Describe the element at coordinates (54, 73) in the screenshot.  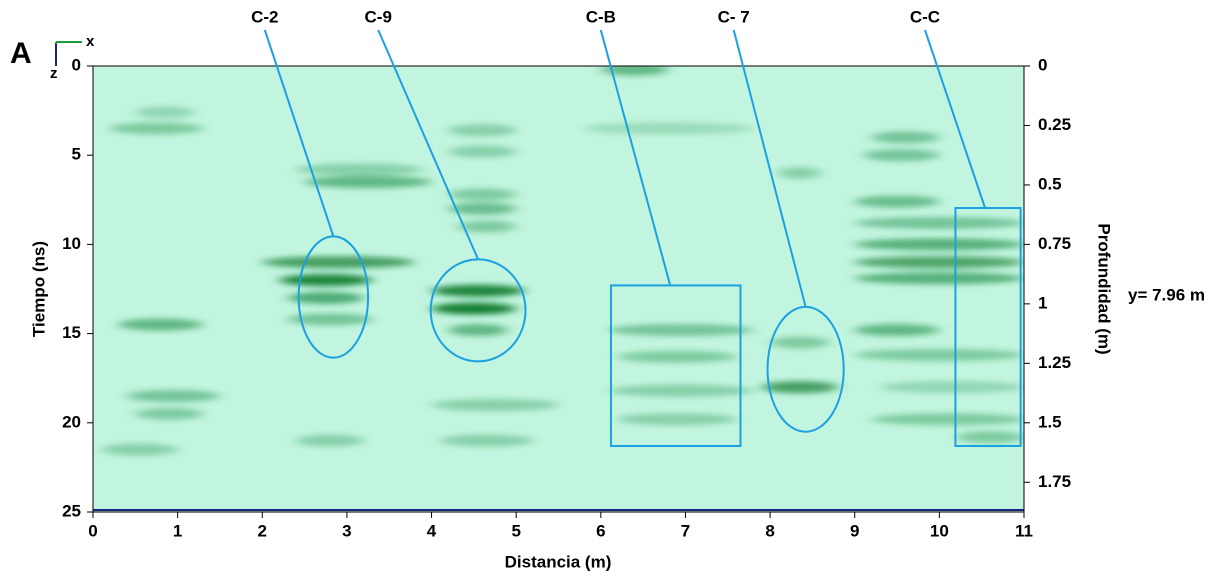
I see `axis-indicator-z-label: z` at that location.